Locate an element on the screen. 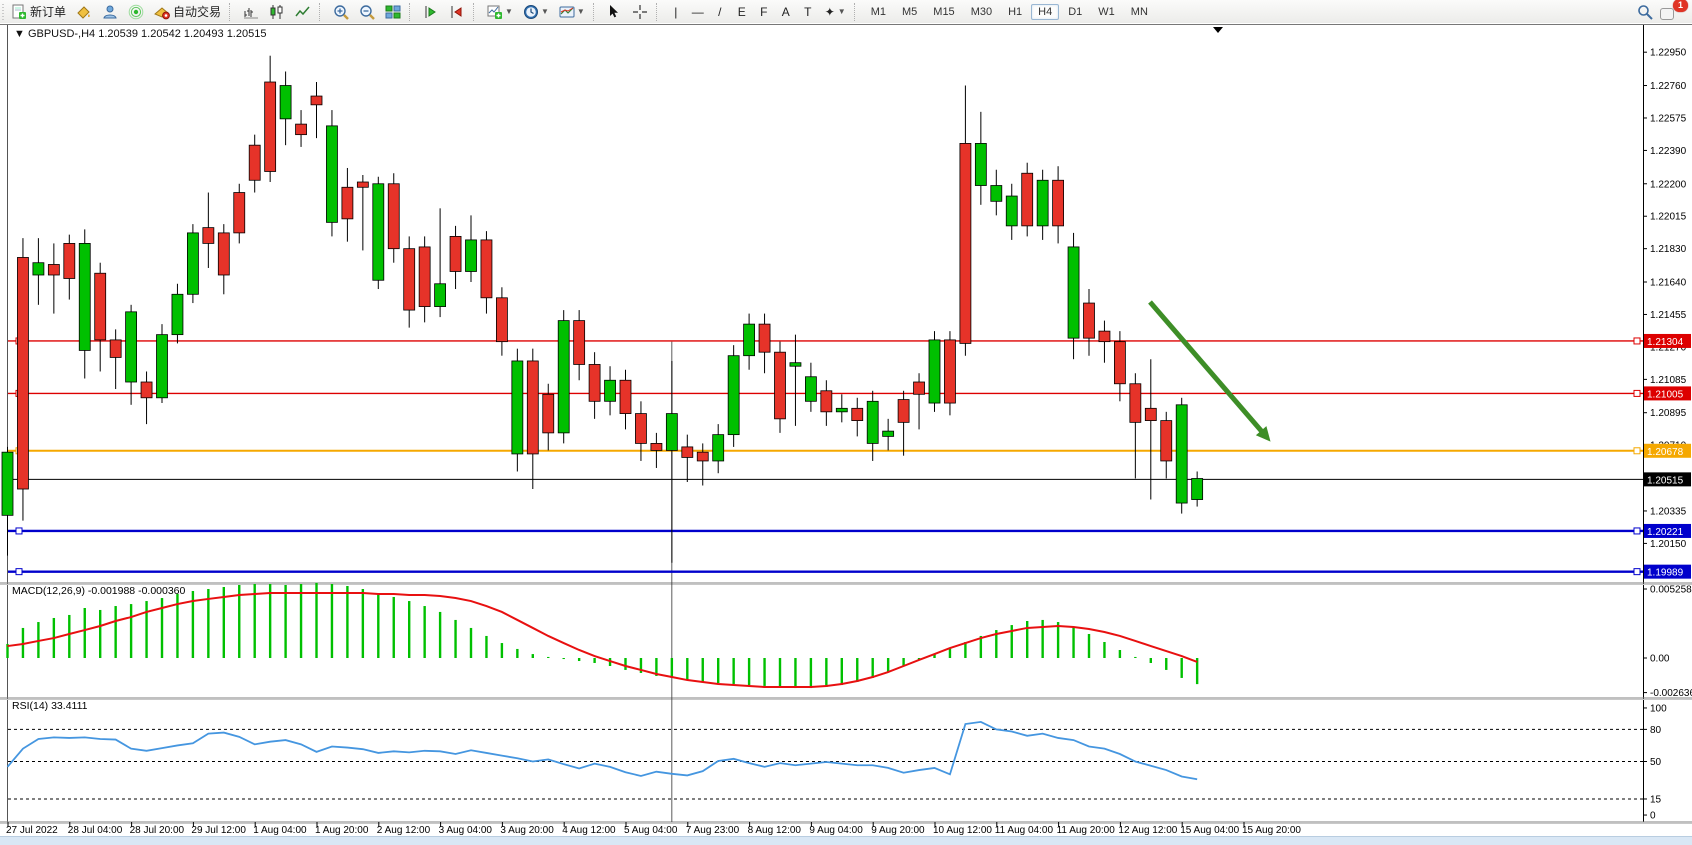  fibonacci-tool-button: F is located at coordinates (764, 11).